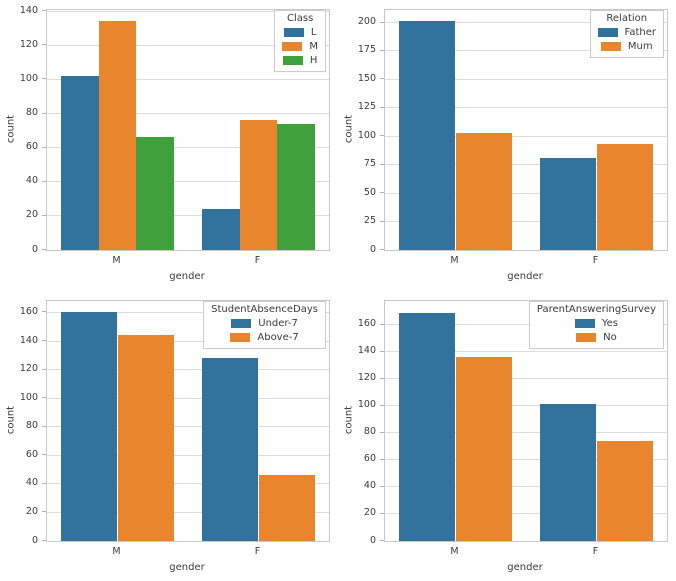 This screenshot has height=581, width=676. Describe the element at coordinates (31, 181) in the screenshot. I see `y-tick-label: 40` at that location.